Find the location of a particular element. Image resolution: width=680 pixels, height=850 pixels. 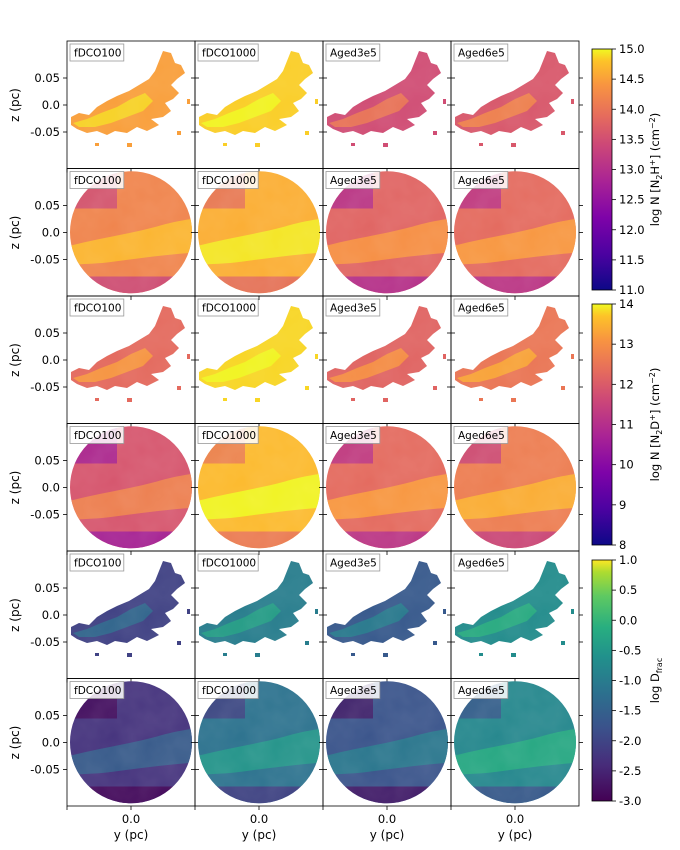

colorbar-tick-label: -0.5 is located at coordinates (630, 650).